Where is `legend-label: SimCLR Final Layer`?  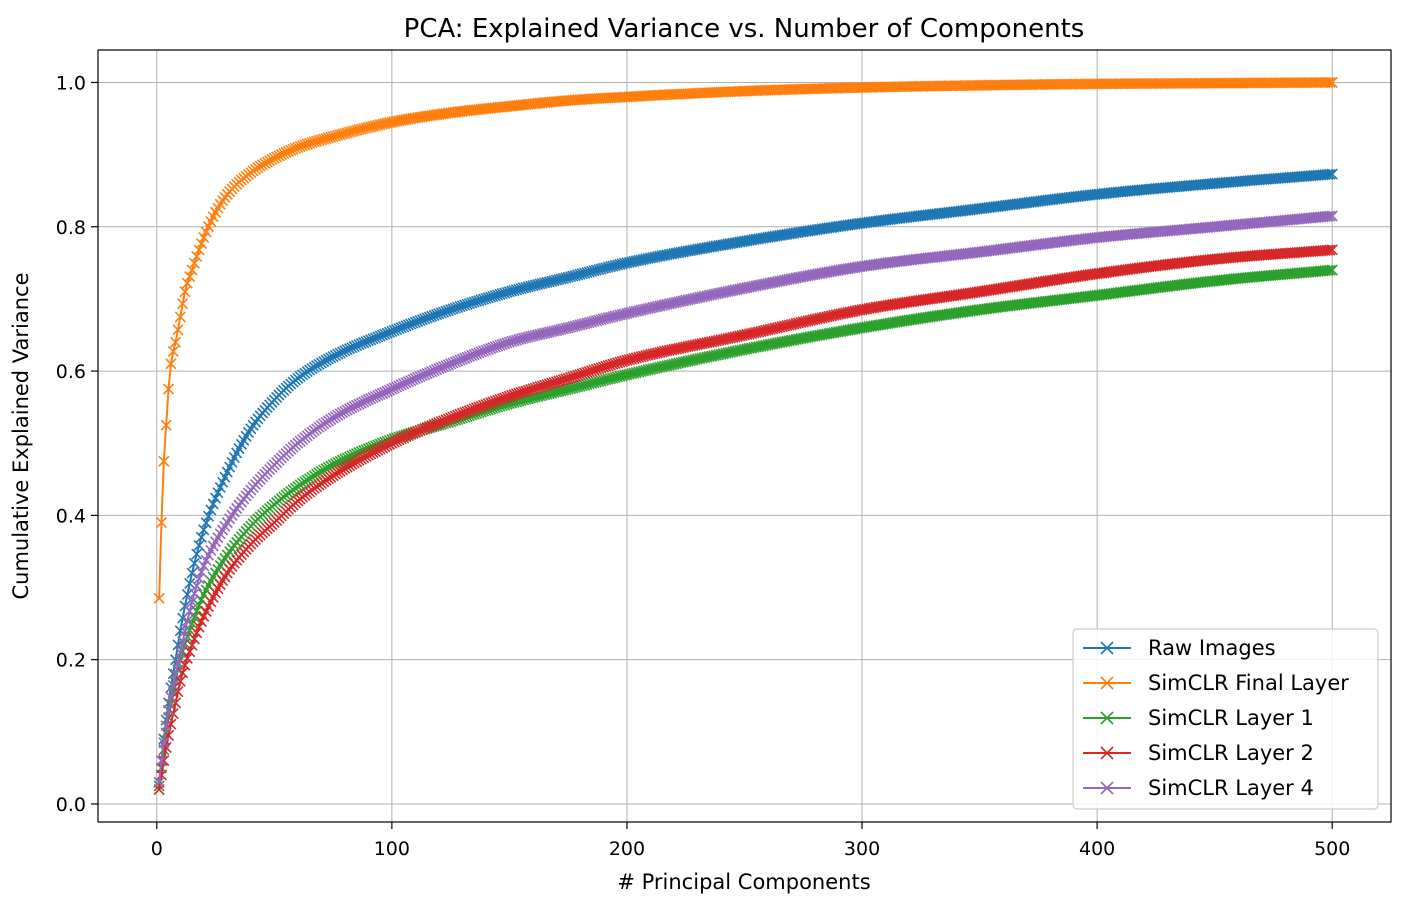
legend-label: SimCLR Final Layer is located at coordinates (1248, 683).